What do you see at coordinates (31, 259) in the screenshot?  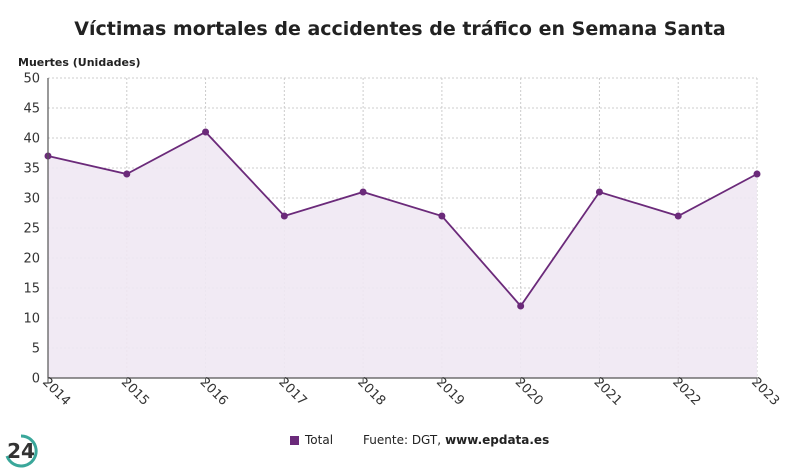 I see `y-tick-label: 20` at bounding box center [31, 259].